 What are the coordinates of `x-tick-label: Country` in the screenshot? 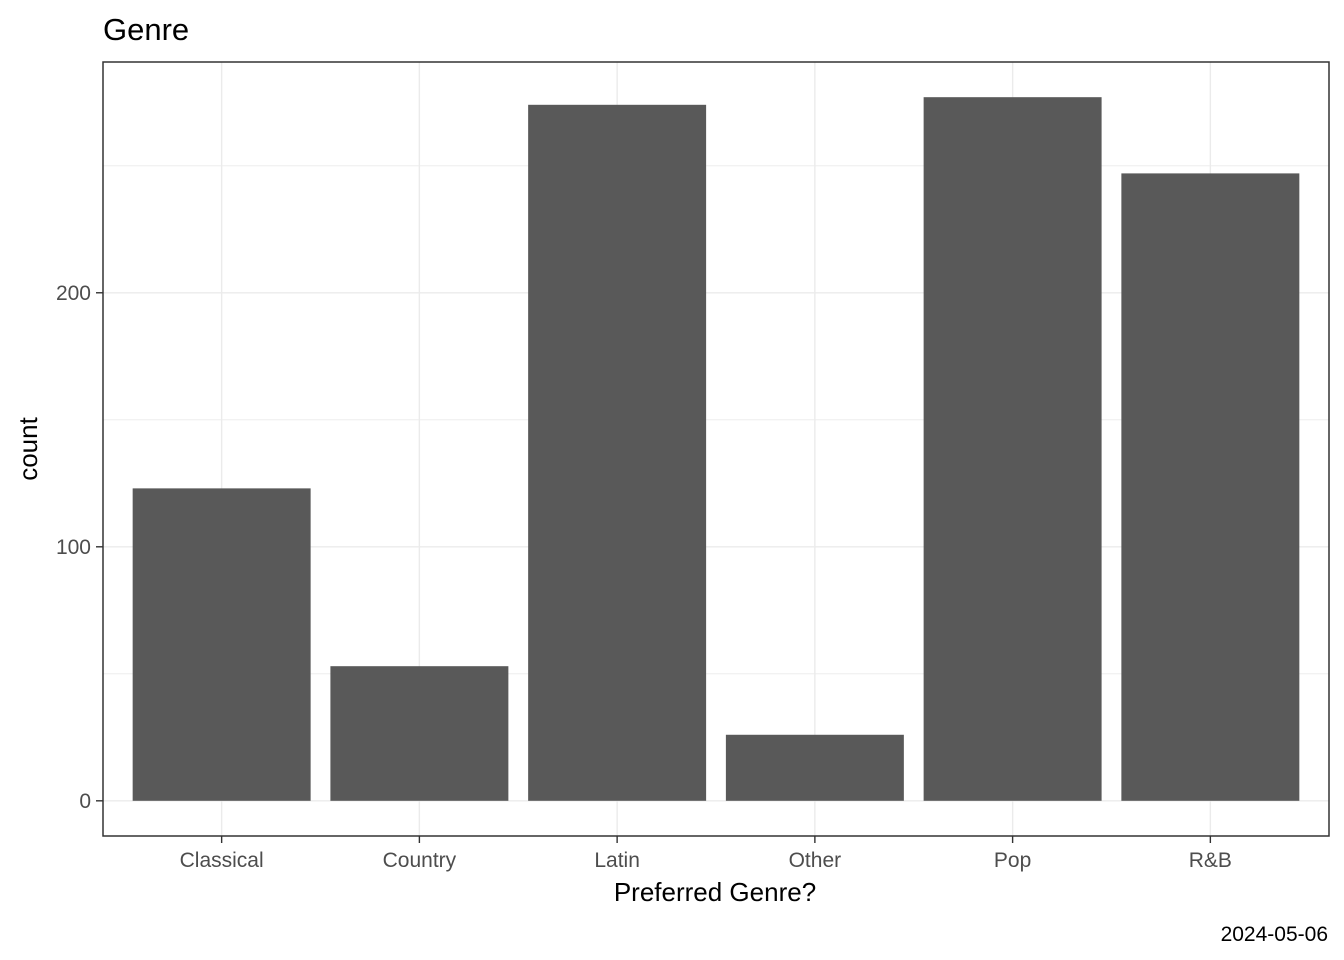 It's located at (420, 860).